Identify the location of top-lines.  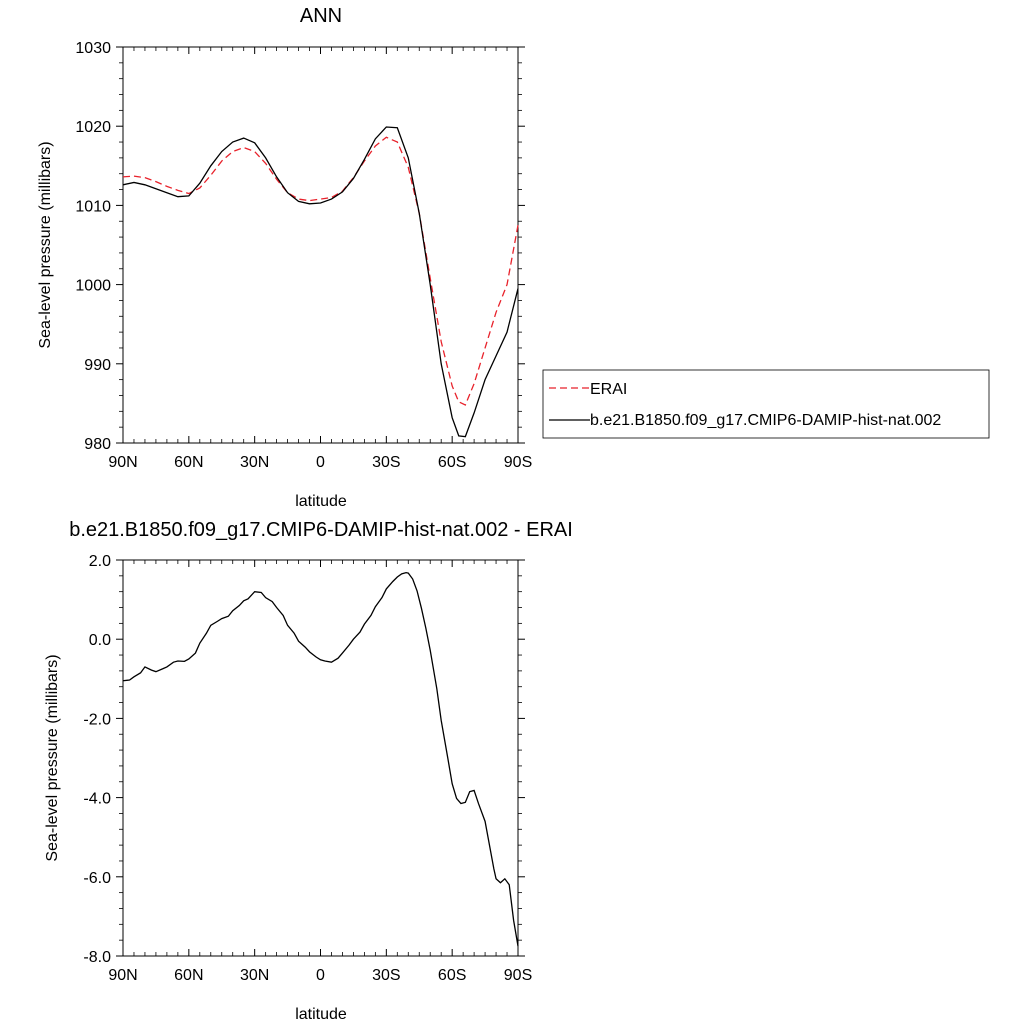
(320, 282).